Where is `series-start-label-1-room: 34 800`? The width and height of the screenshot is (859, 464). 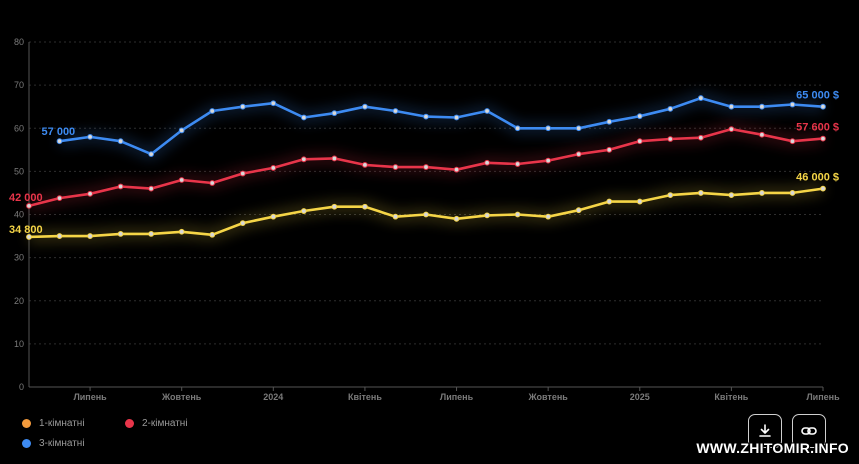 series-start-label-1-room: 34 800 is located at coordinates (26, 230).